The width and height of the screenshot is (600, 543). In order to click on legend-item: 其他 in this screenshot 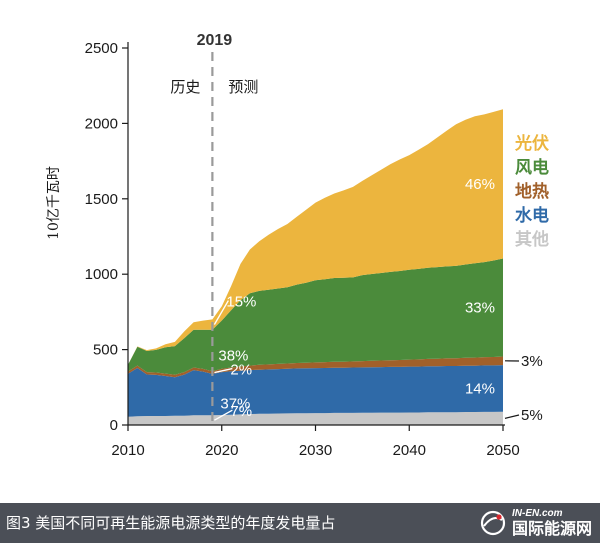, I will do `click(532, 239)`.